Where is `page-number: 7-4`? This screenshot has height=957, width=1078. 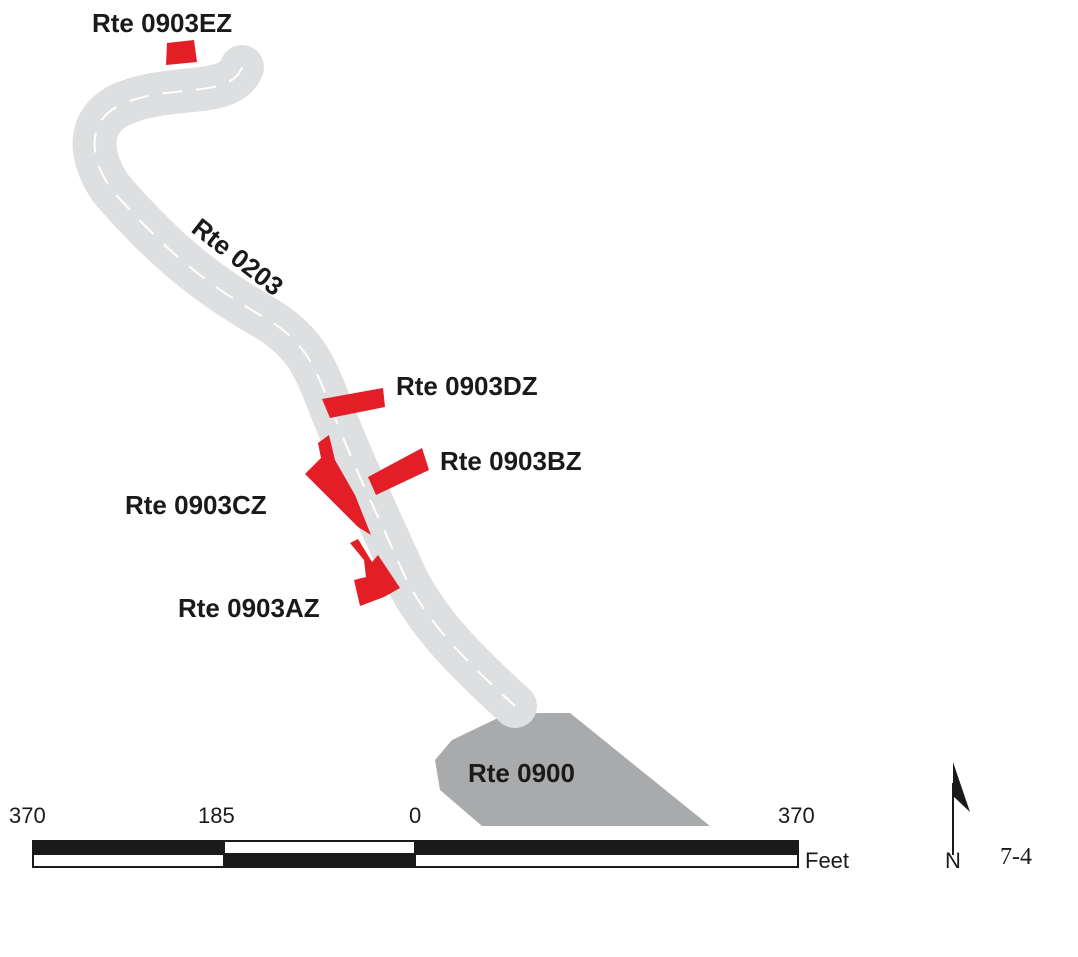
page-number: 7-4 is located at coordinates (1016, 857).